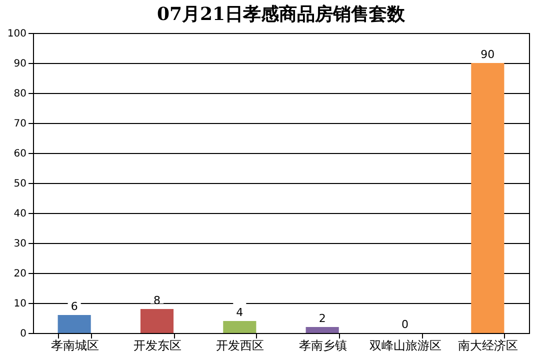  What do you see at coordinates (20, 304) in the screenshot?
I see `y-tick-label: 10` at bounding box center [20, 304].